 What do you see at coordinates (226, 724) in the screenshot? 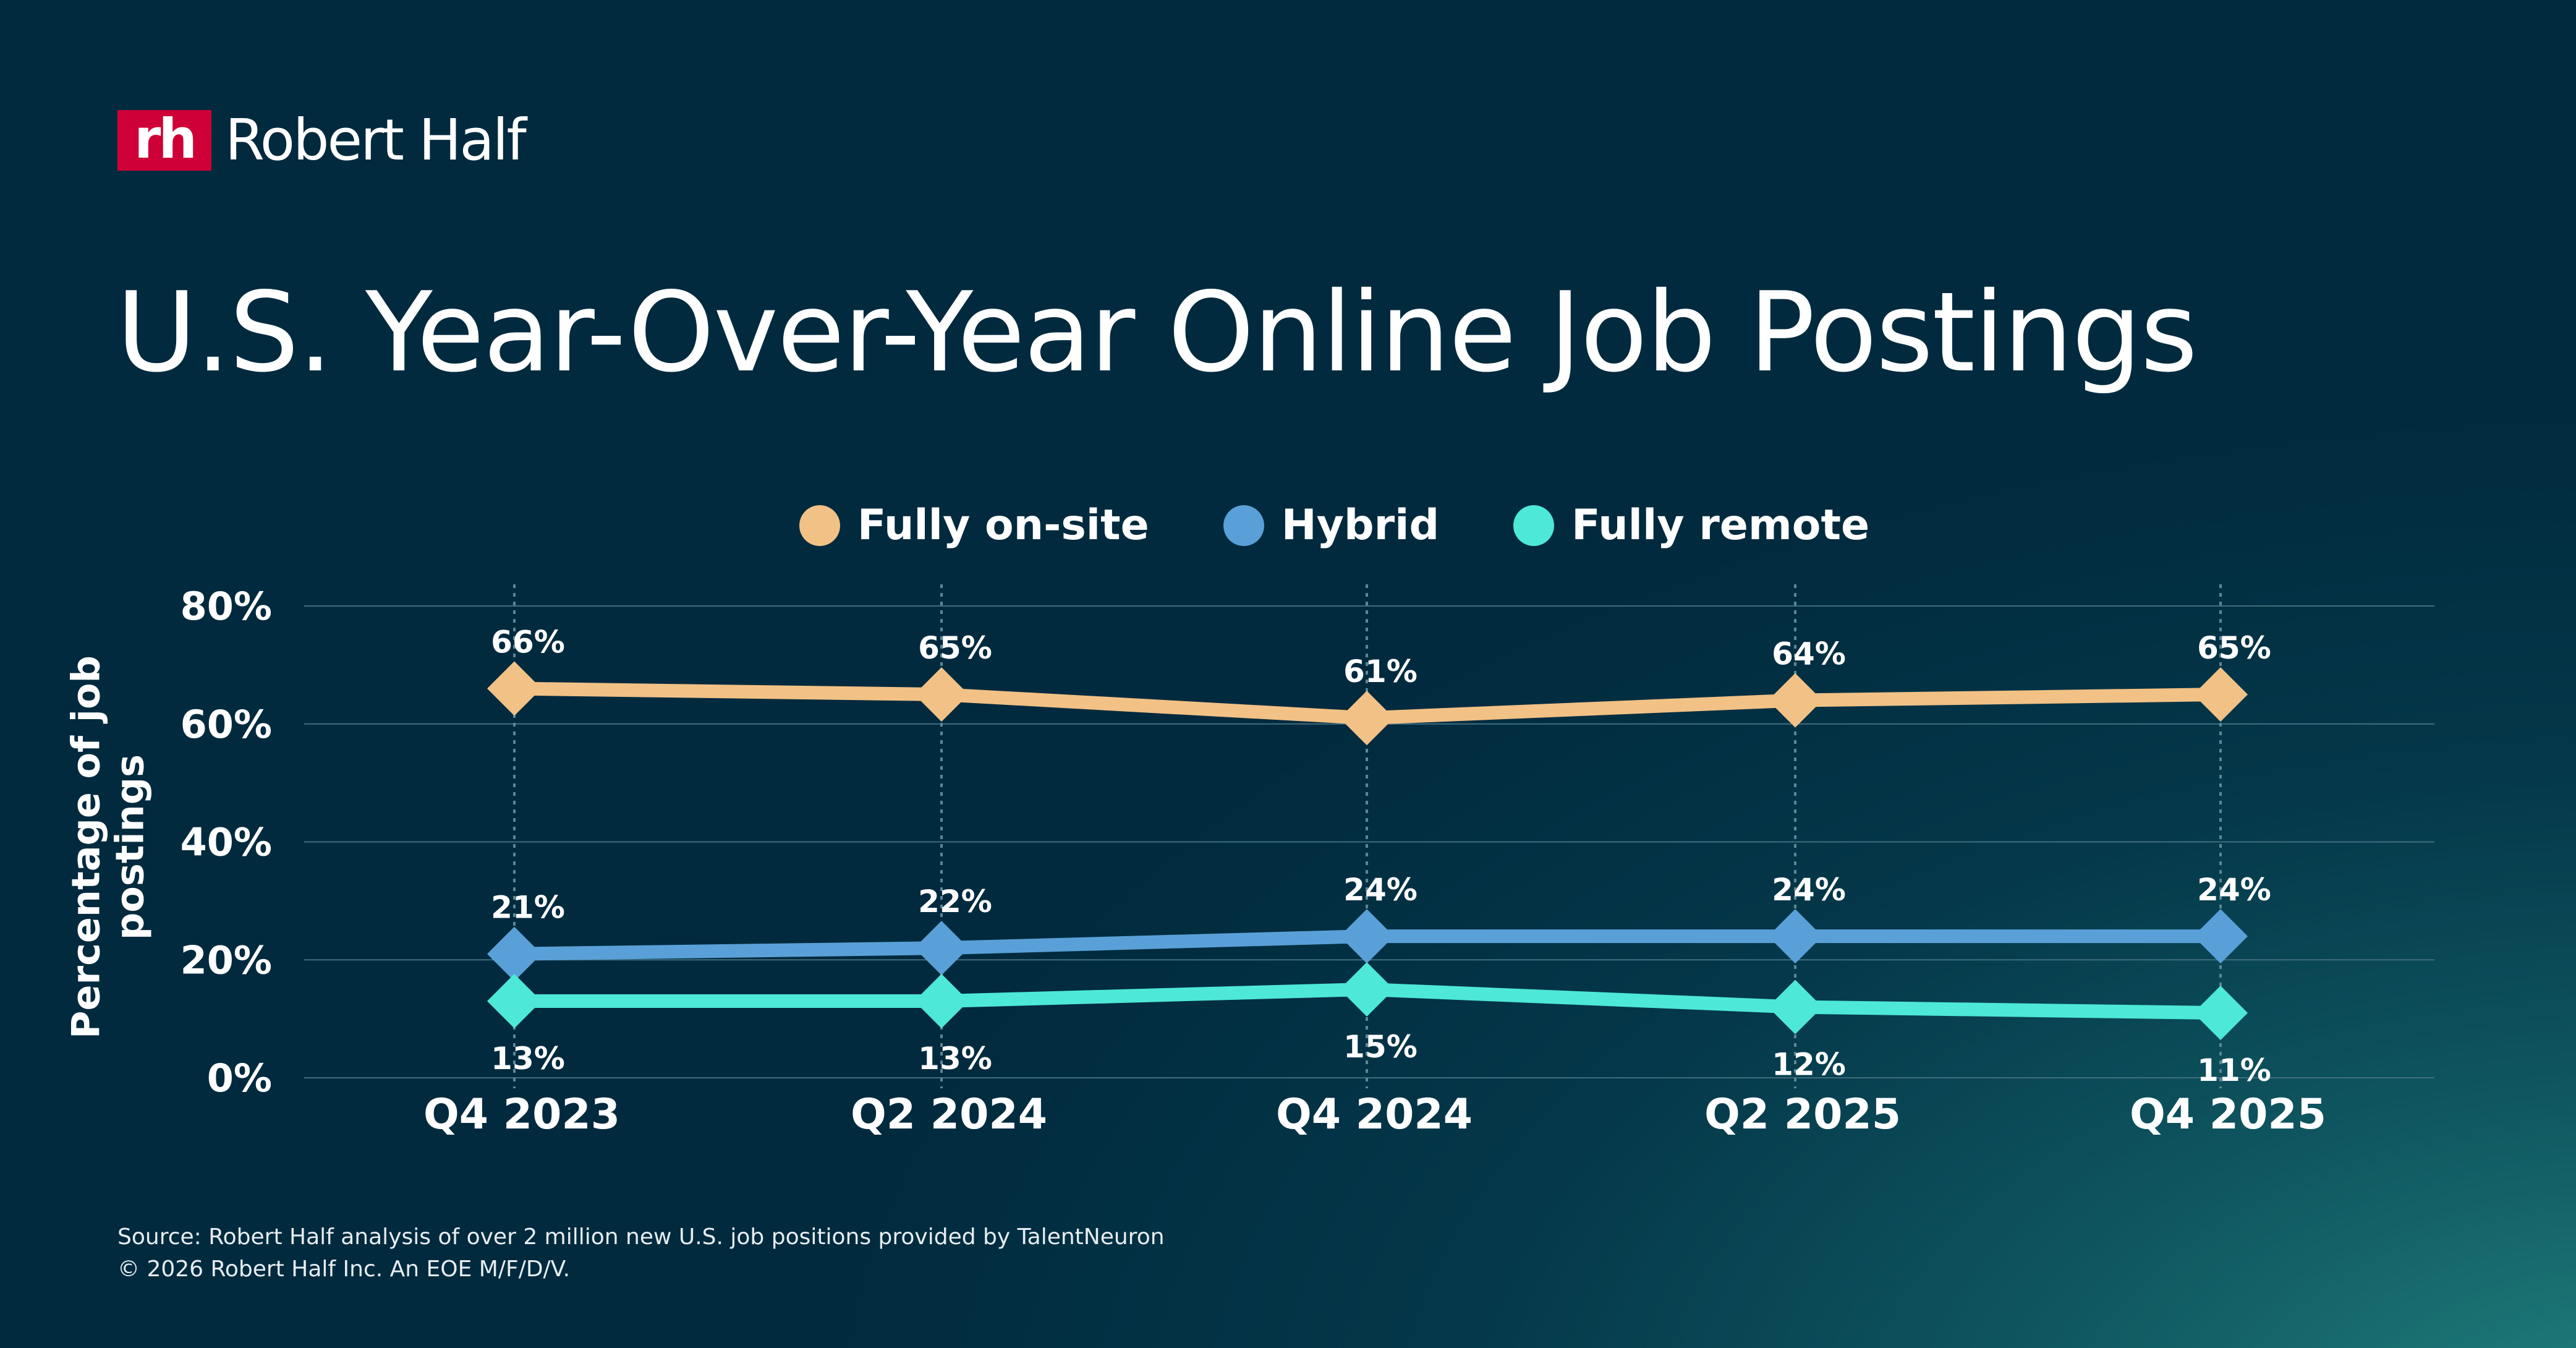
I see `y-tick-label: 60%` at bounding box center [226, 724].